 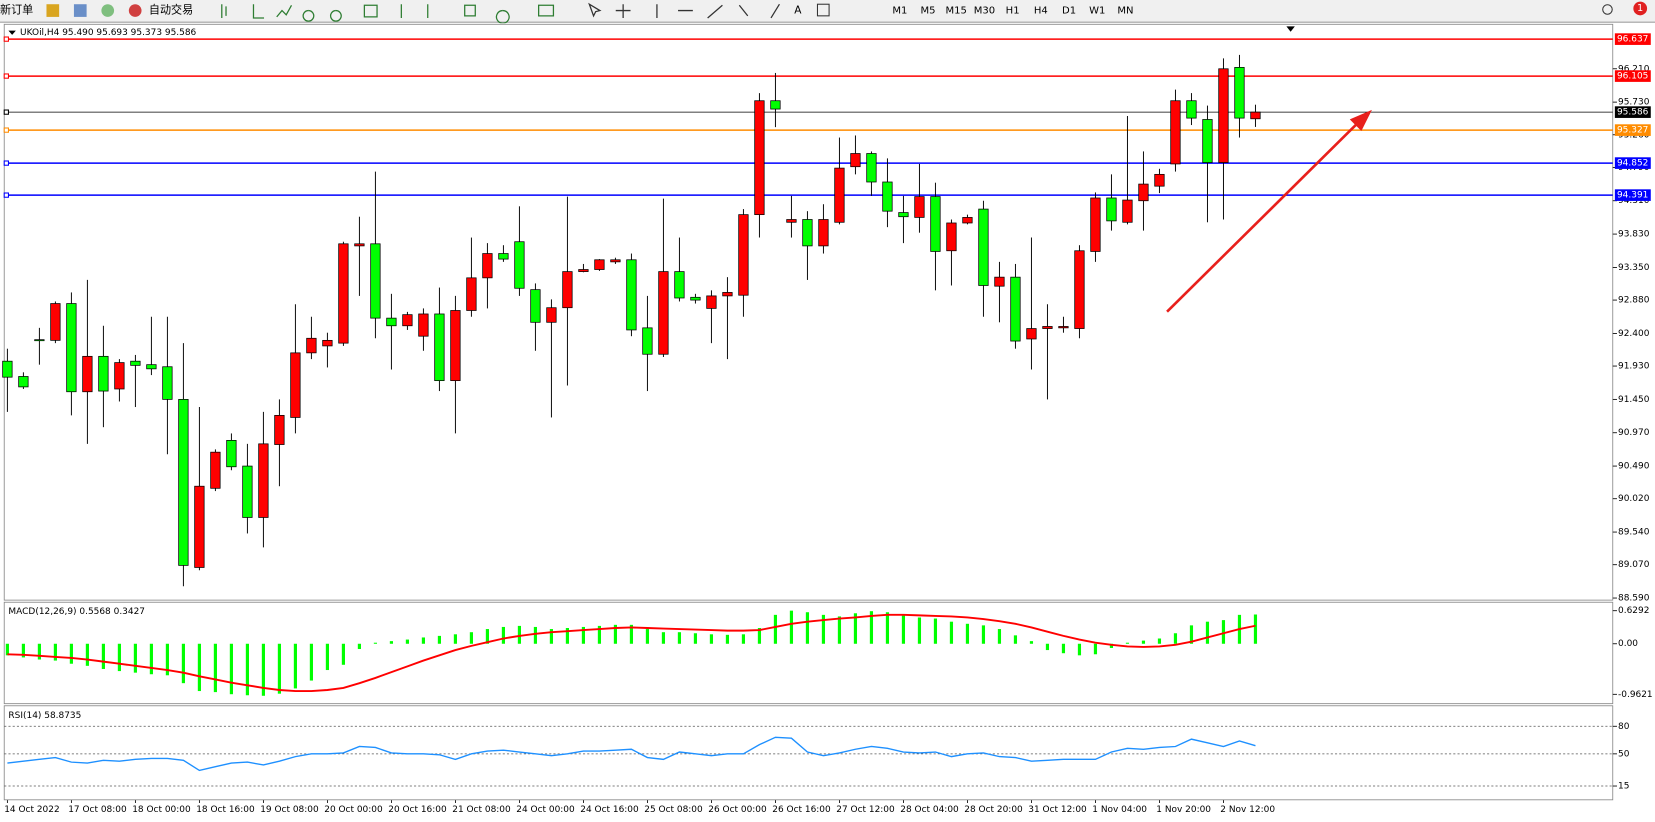 What do you see at coordinates (1632, 163) in the screenshot?
I see `price-level-tag` at bounding box center [1632, 163].